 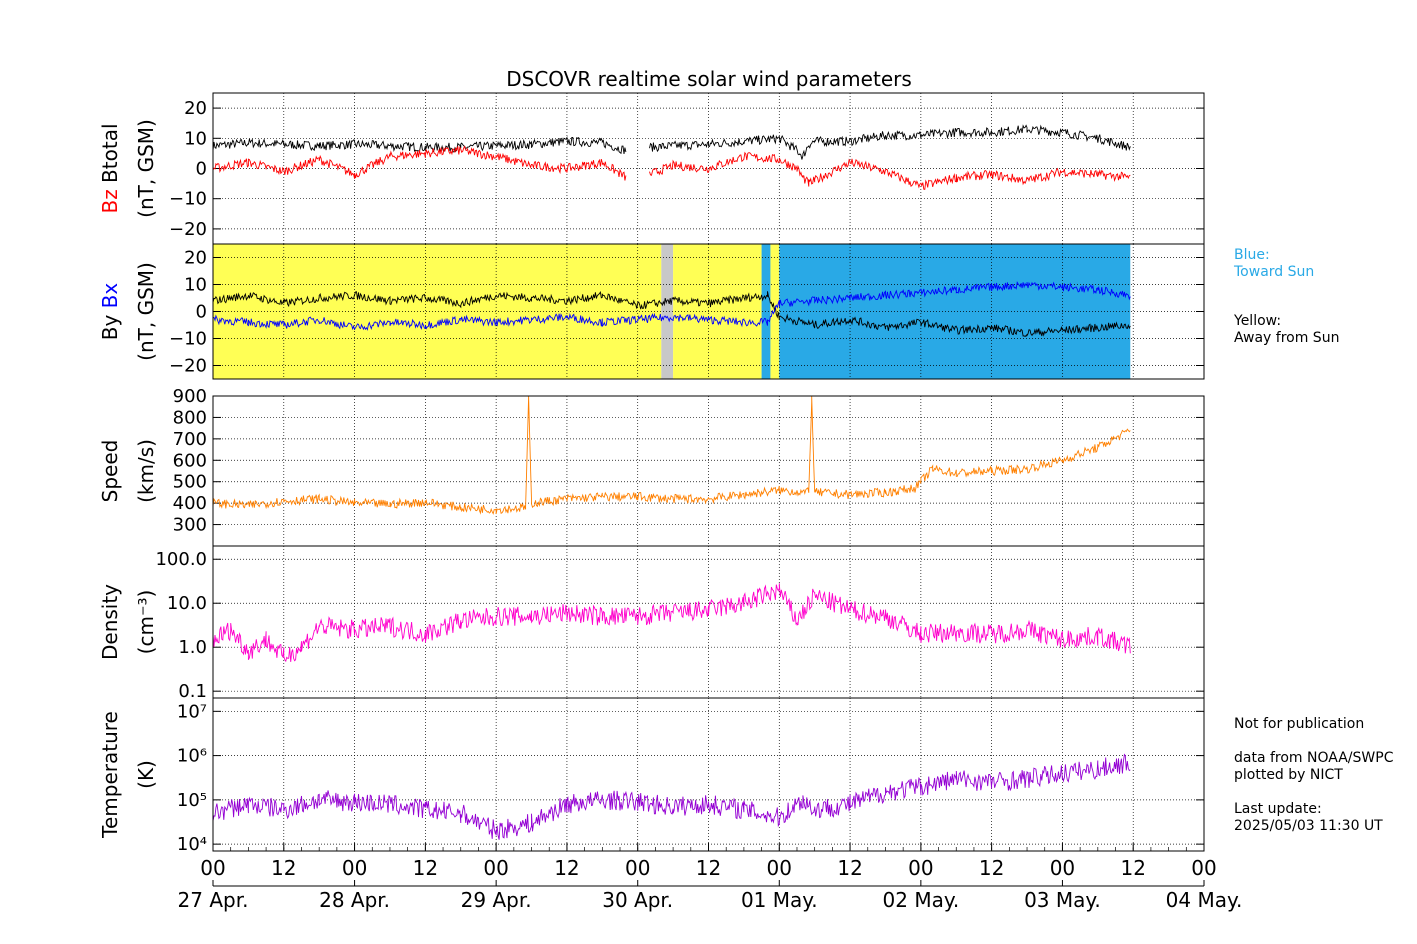 I want to click on y-axis-units: (K), so click(x=146, y=774).